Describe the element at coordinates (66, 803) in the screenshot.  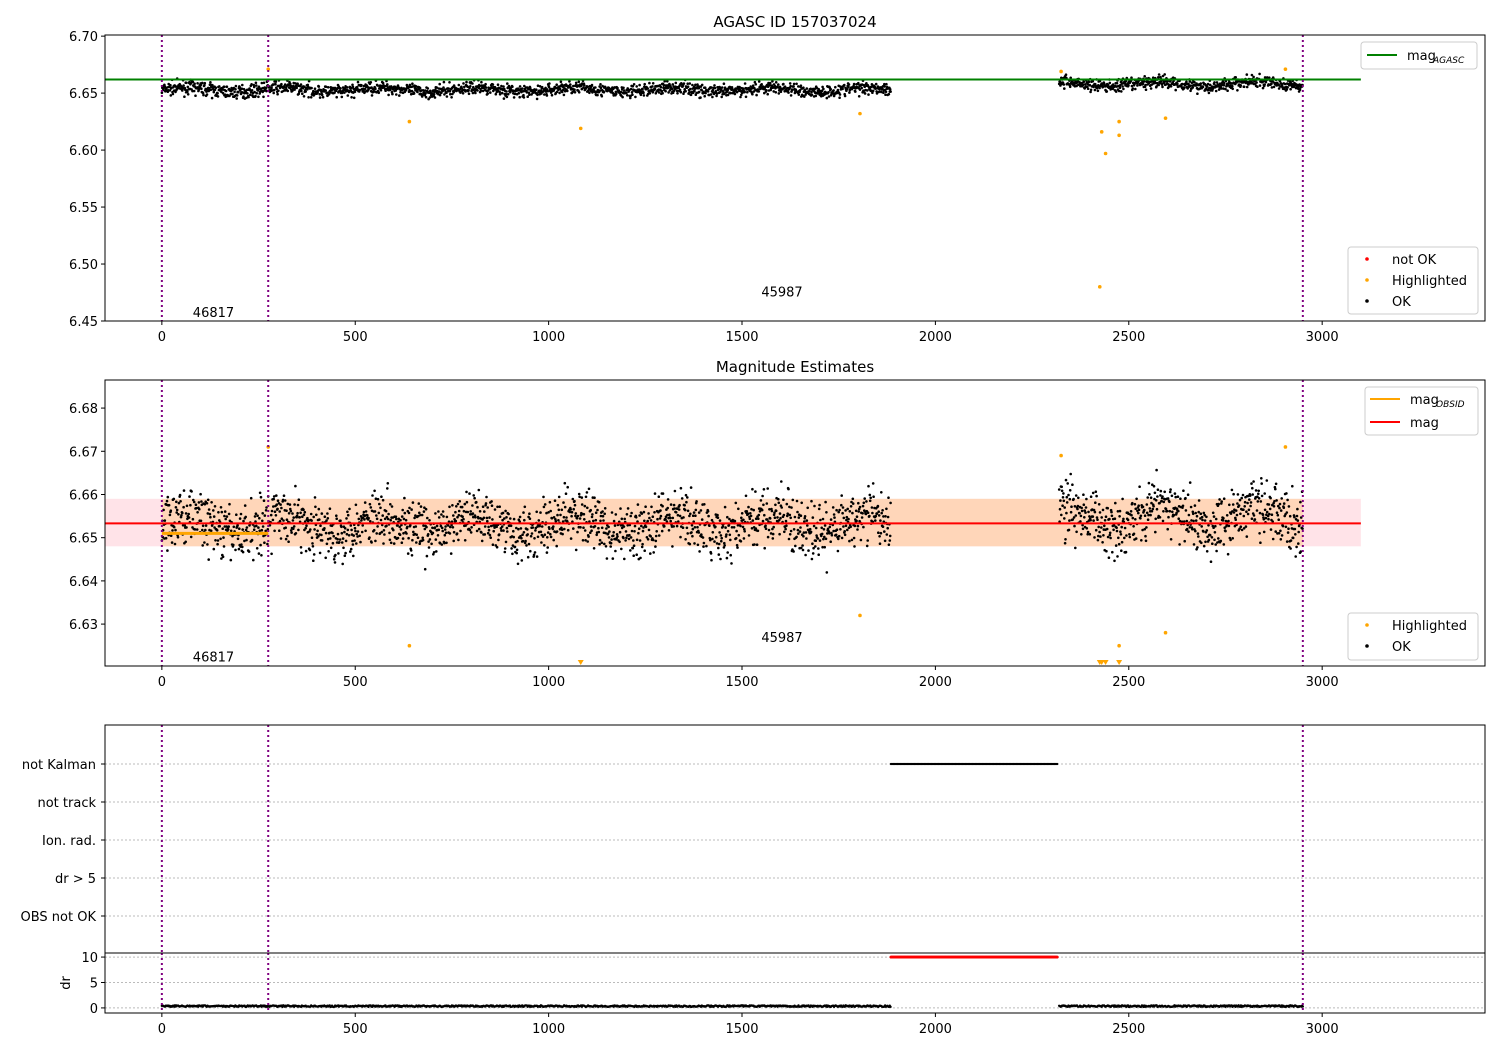
I see `flag-label: not track` at that location.